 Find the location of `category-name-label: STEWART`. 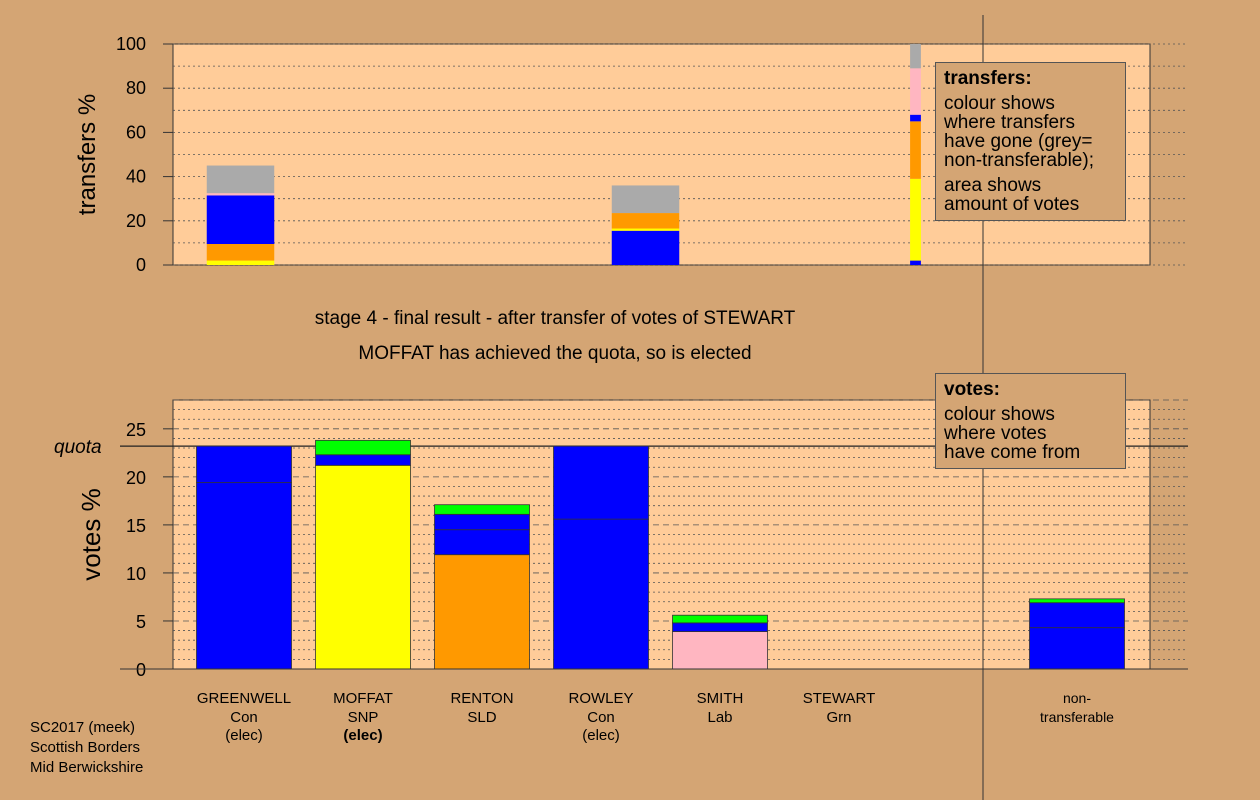

category-name-label: STEWART is located at coordinates (839, 698).